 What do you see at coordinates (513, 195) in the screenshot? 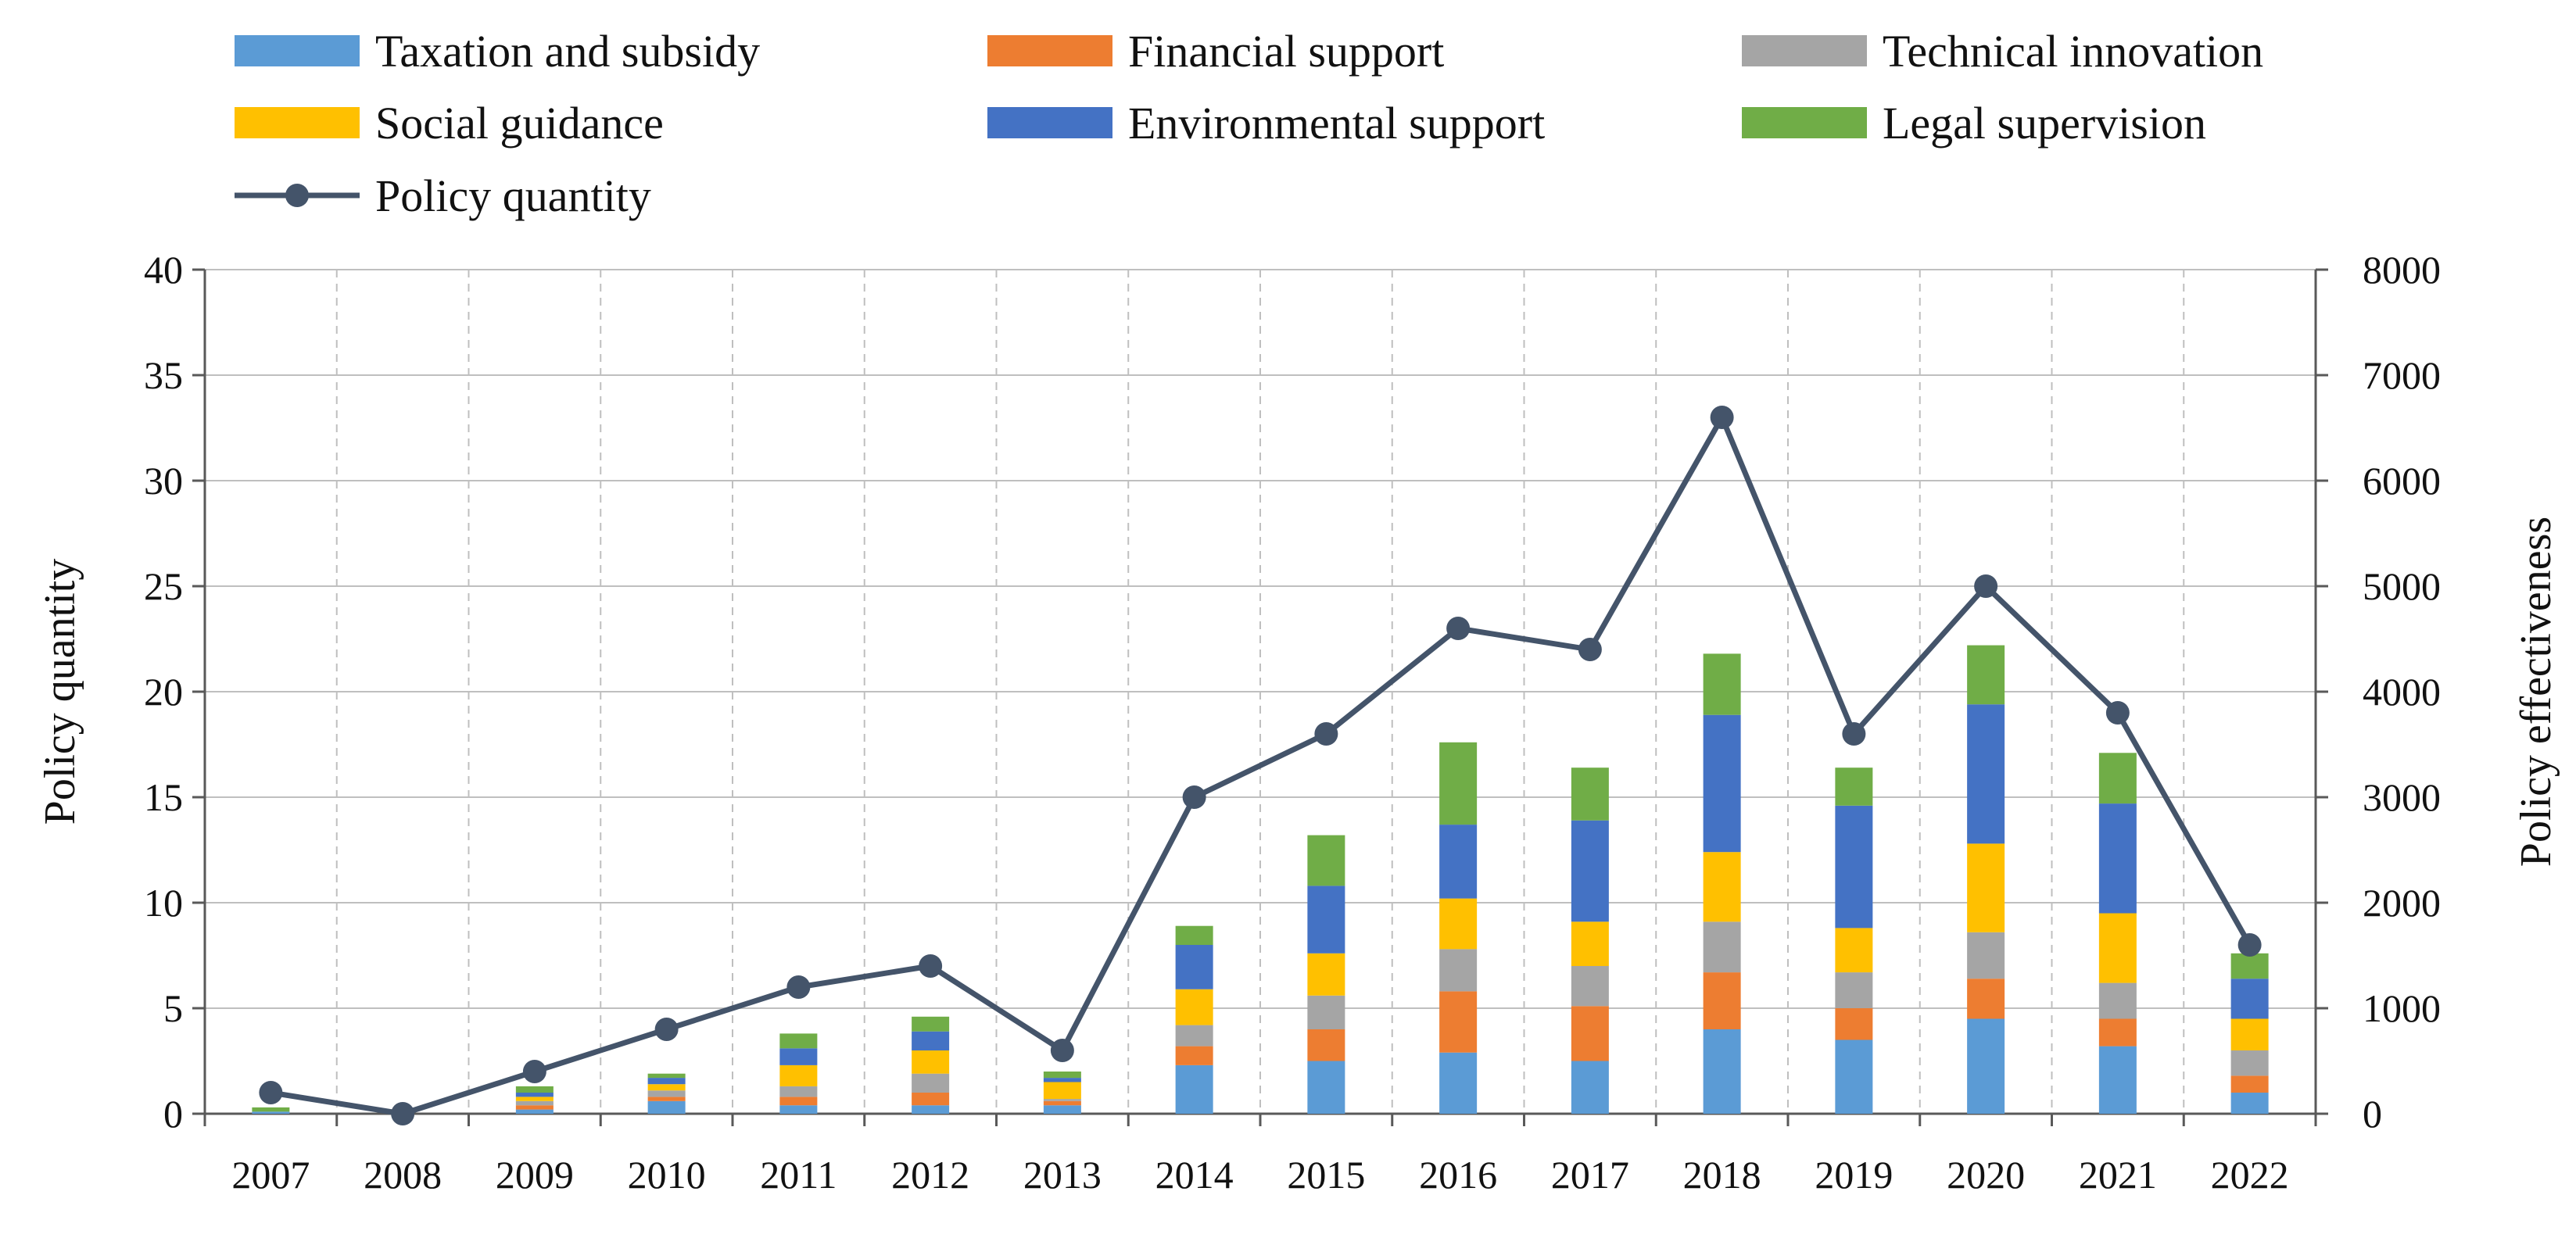
I see `legend-label: Policy quantity` at bounding box center [513, 195].